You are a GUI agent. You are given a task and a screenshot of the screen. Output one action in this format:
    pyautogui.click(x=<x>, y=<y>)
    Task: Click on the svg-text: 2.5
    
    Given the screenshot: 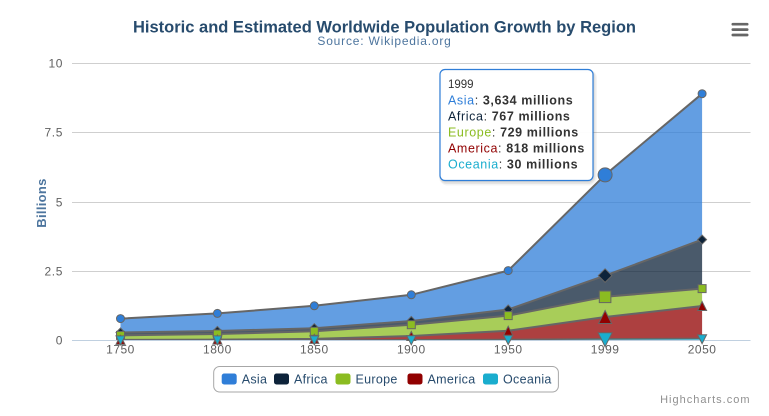 What is the action you would take?
    pyautogui.click(x=54, y=272)
    